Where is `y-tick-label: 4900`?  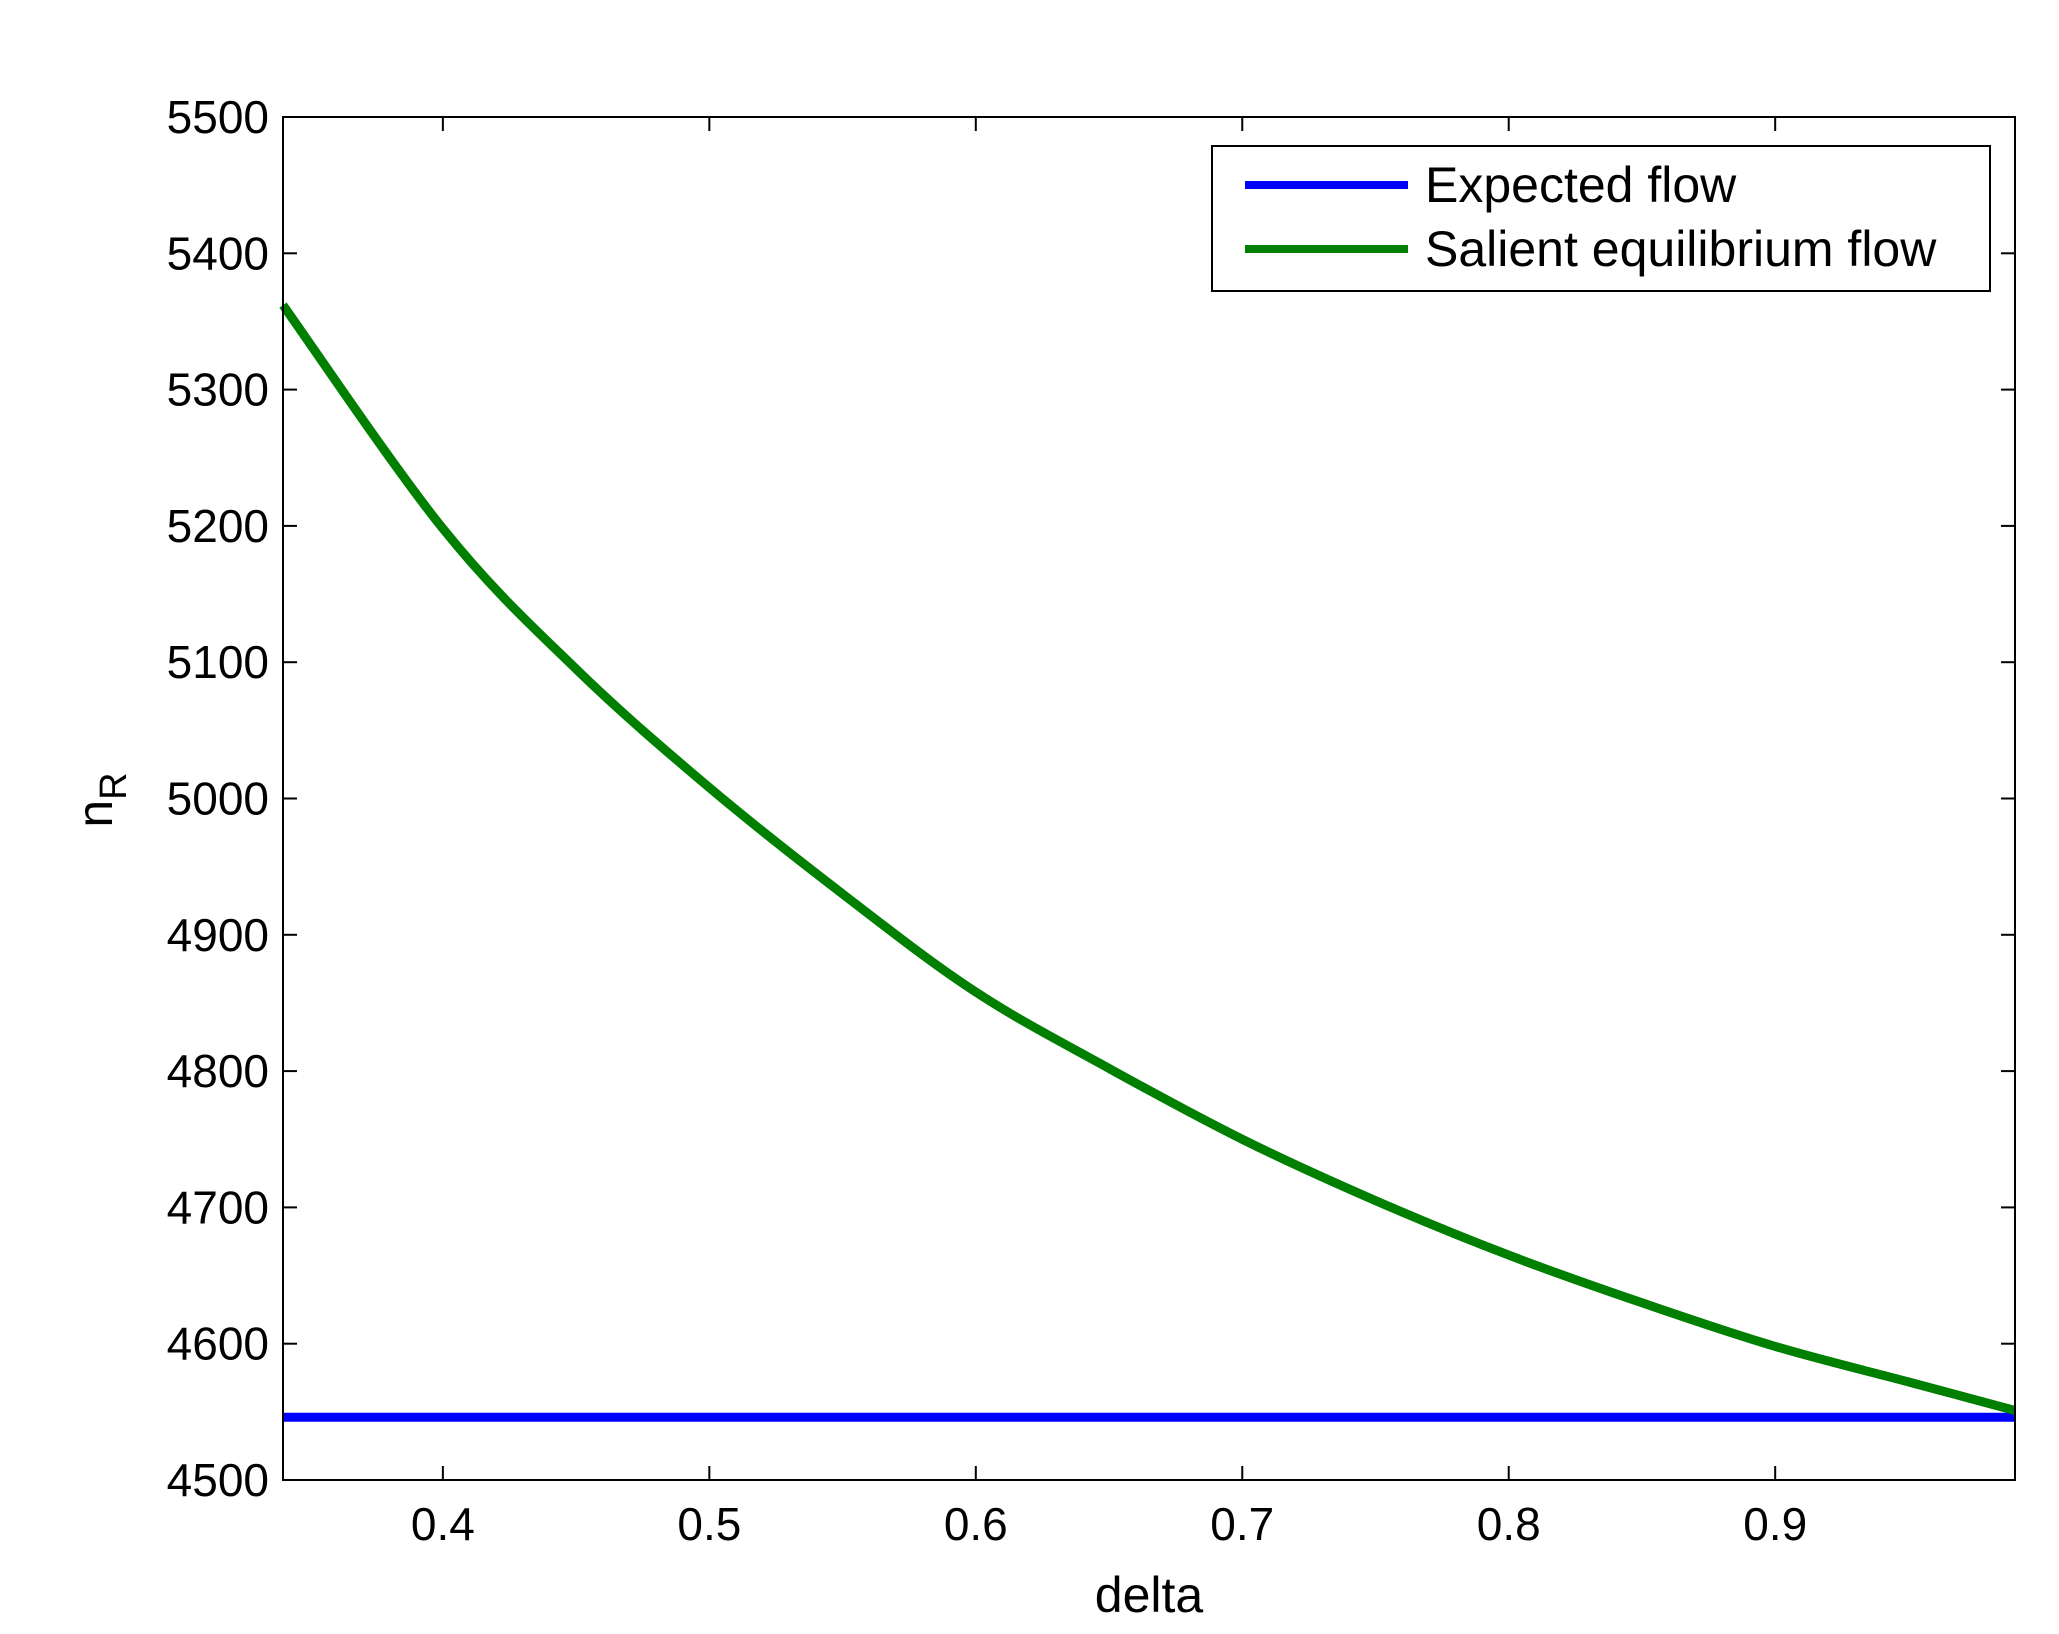 y-tick-label: 4900 is located at coordinates (218, 935).